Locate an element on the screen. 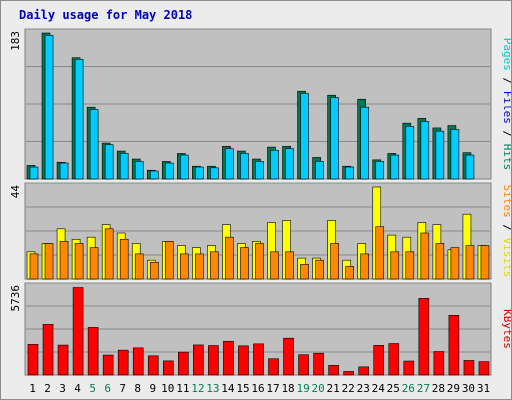  sites-visits-ymax-label: 44 is located at coordinates (15, 192).